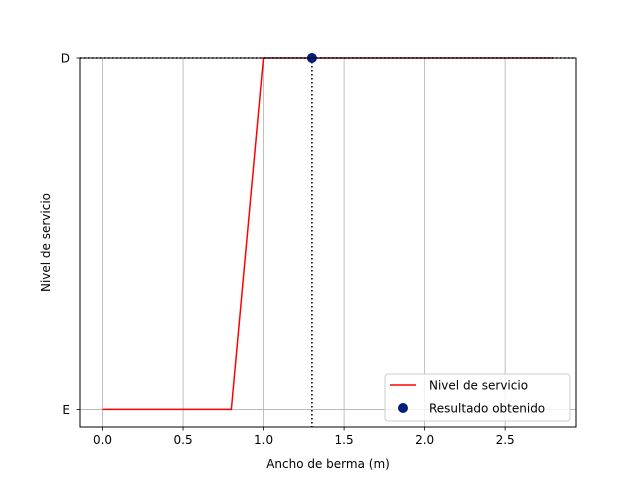 Image resolution: width=640 pixels, height=480 pixels. I want to click on x-tick-label: 0.5, so click(183, 440).